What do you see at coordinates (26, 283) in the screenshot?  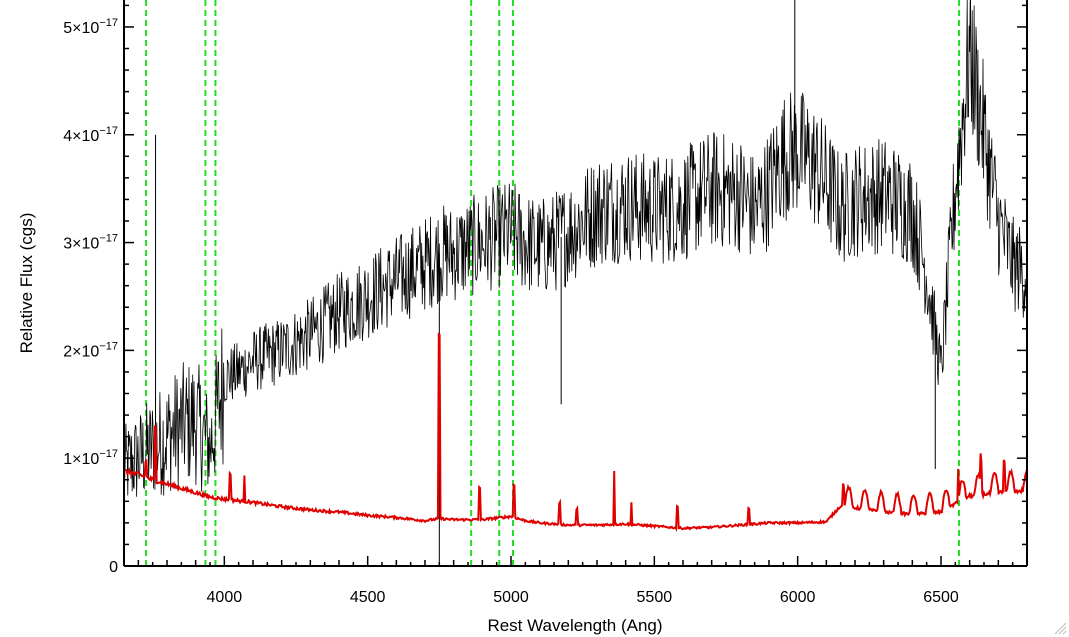 I see `y-axis-title: Relative Flux (cgs)` at bounding box center [26, 283].